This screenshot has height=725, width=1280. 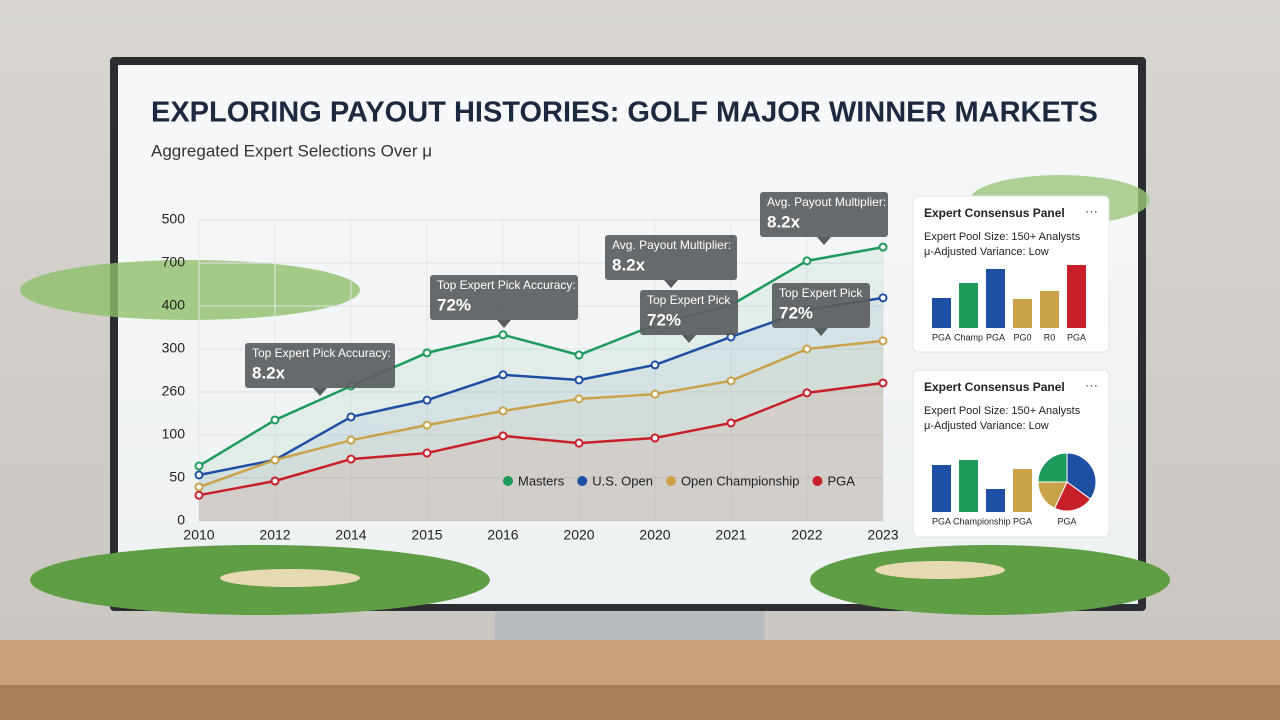 What do you see at coordinates (740, 480) in the screenshot?
I see `legend-label: Open Championship` at bounding box center [740, 480].